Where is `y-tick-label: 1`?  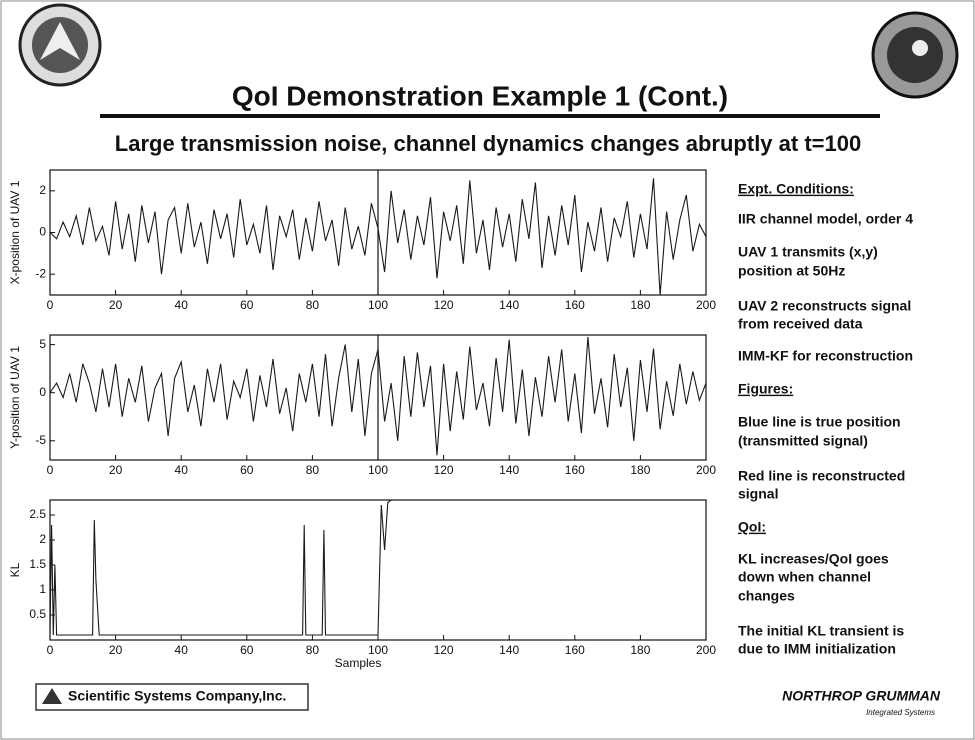
y-tick-label: 1 is located at coordinates (42, 589).